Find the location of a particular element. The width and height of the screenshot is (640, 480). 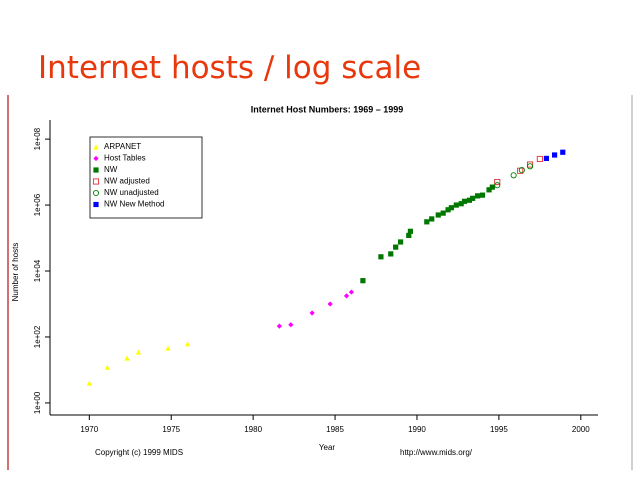

x-tick-label: 1970 is located at coordinates (89, 429).